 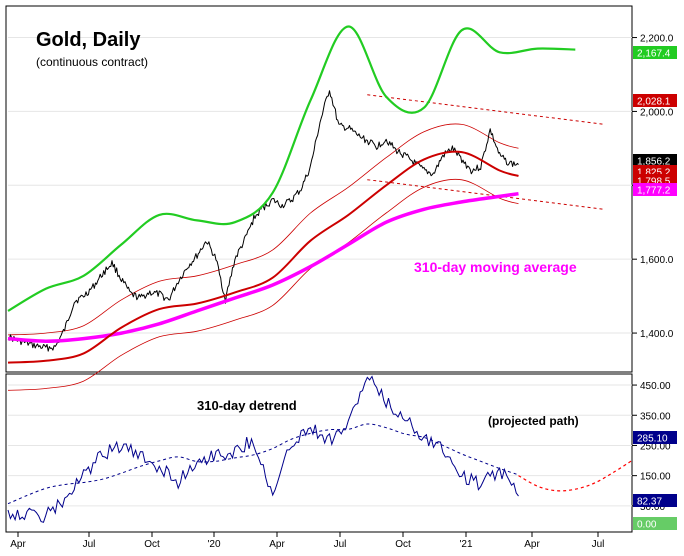 I want to click on lower-tag-label-82-37: 82.37, so click(x=649, y=502).